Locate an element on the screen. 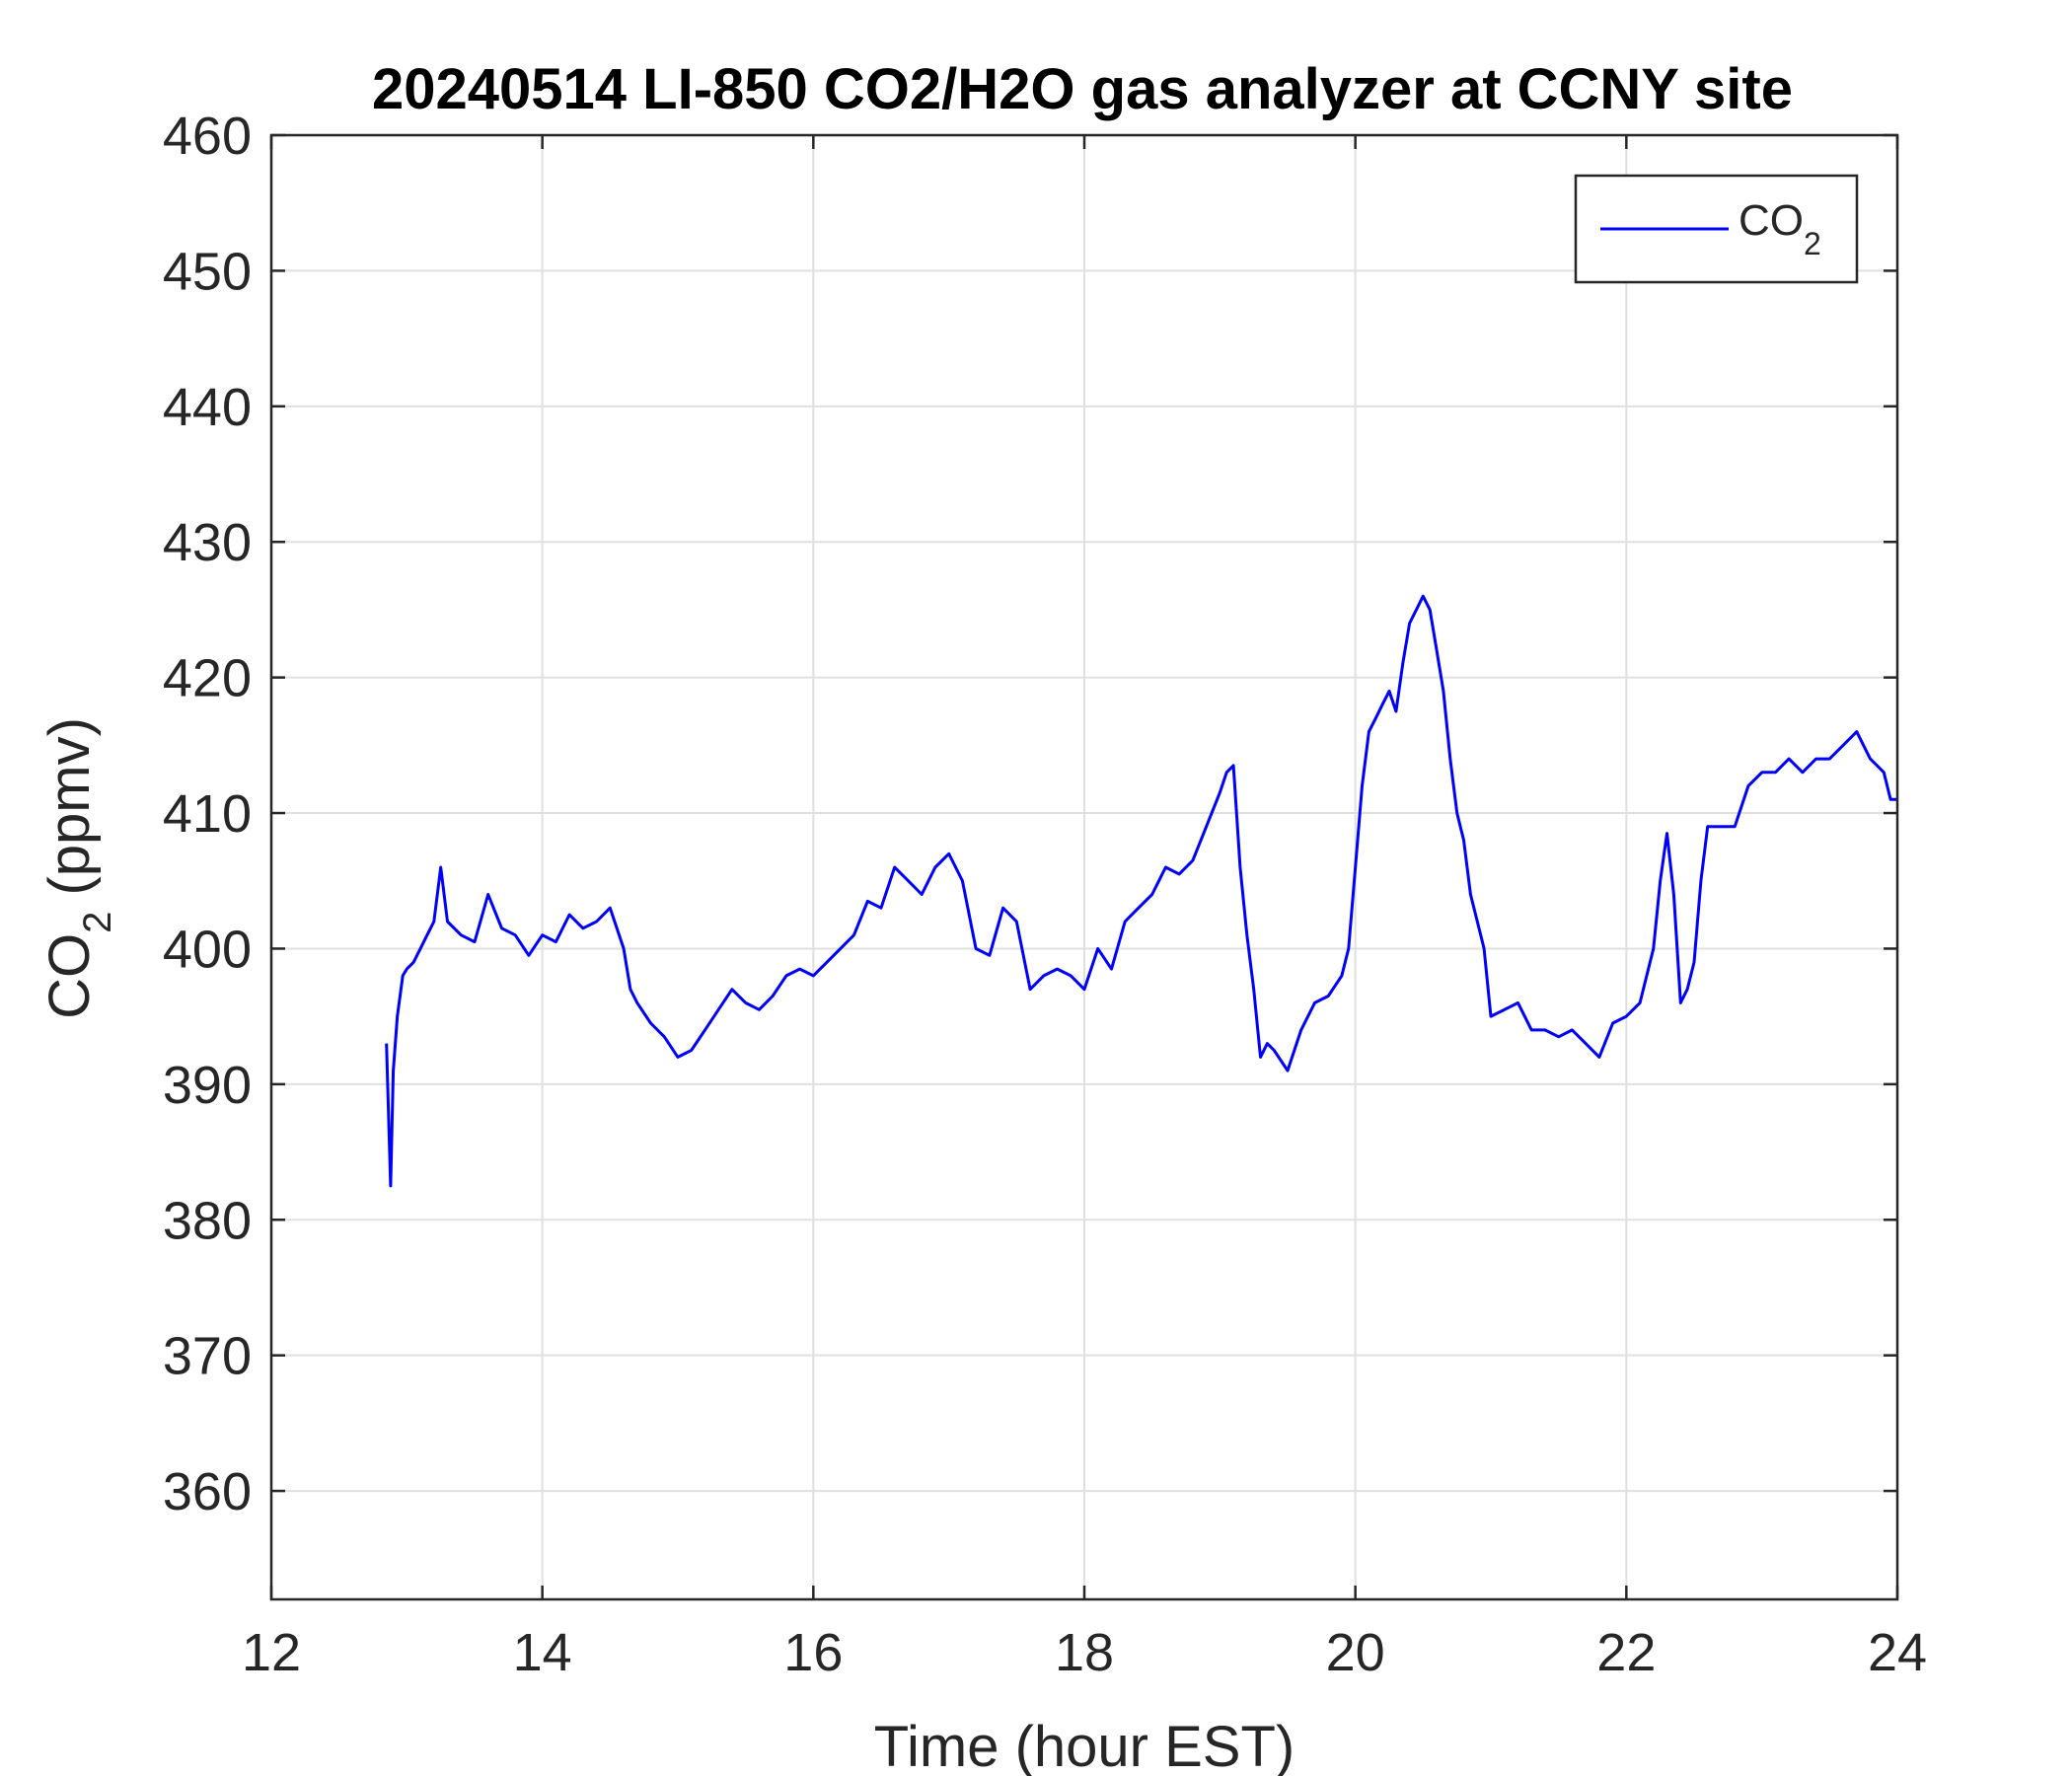  y-axis-label: CO2 (ppmv) is located at coordinates (78, 868).